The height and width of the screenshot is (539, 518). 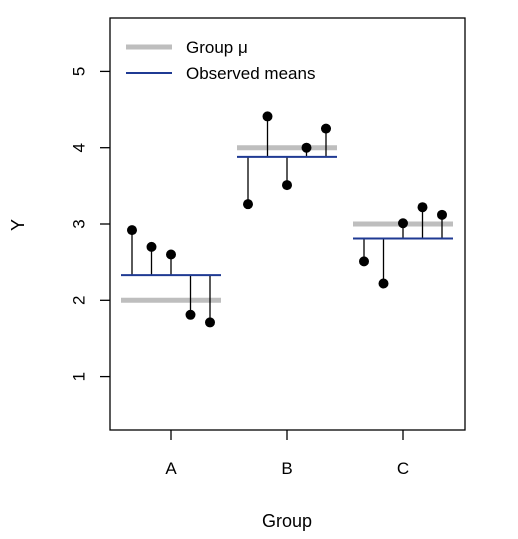 What do you see at coordinates (78, 376) in the screenshot?
I see `y-tick-label: 1` at bounding box center [78, 376].